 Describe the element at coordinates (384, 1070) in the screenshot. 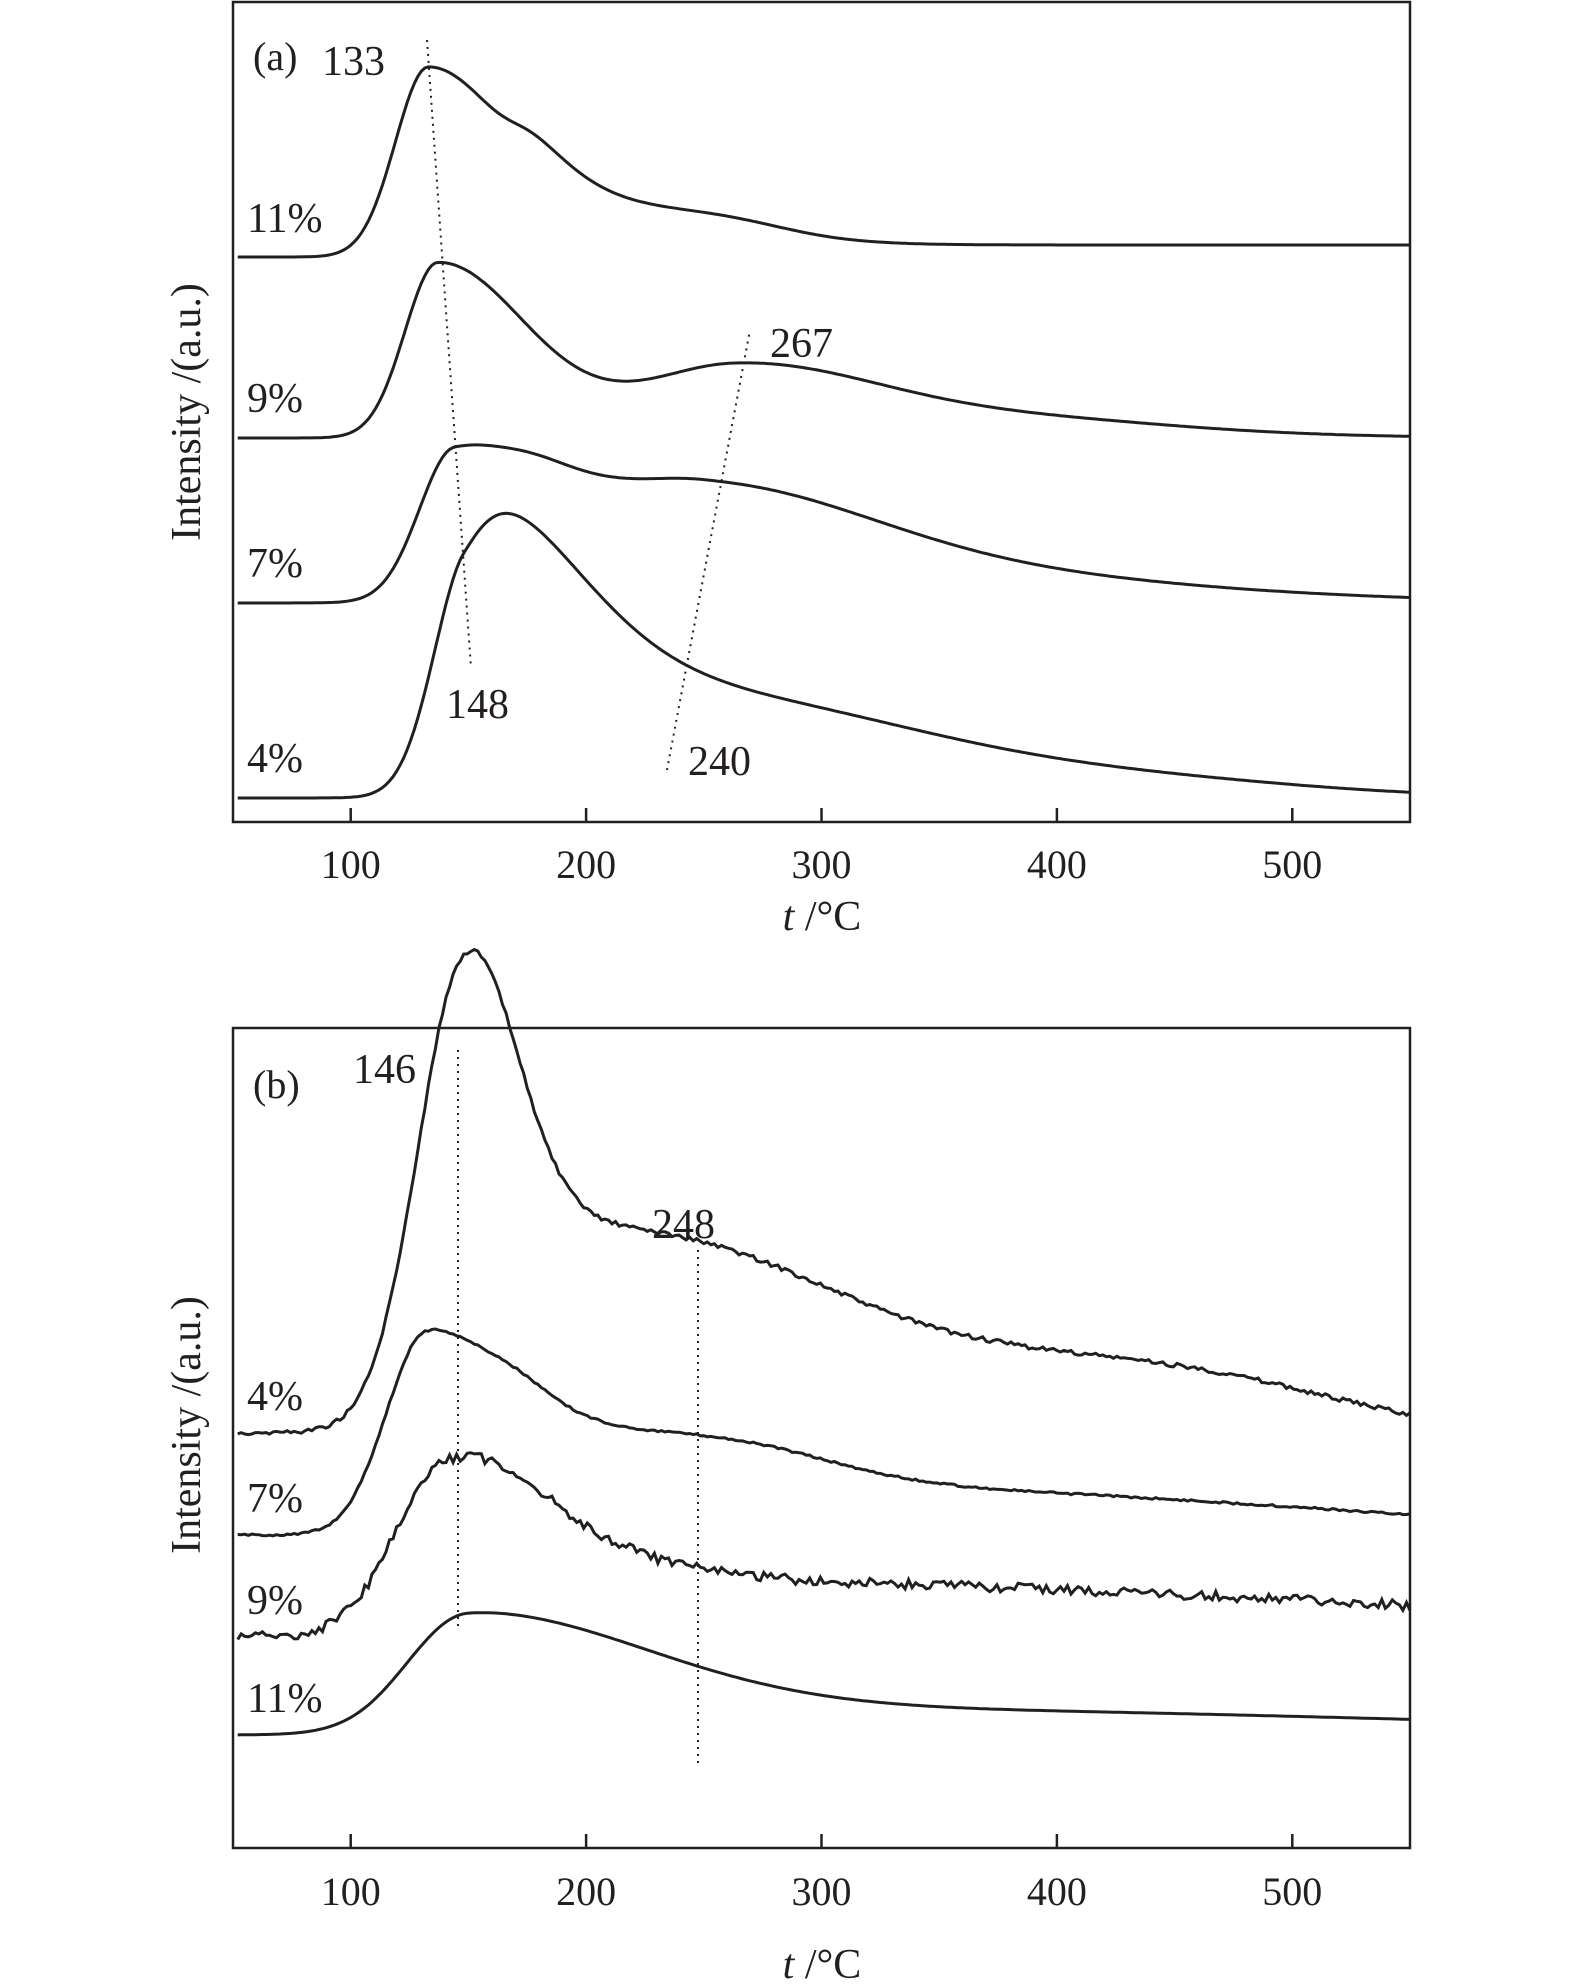

I see `peak-label-146: 146` at that location.